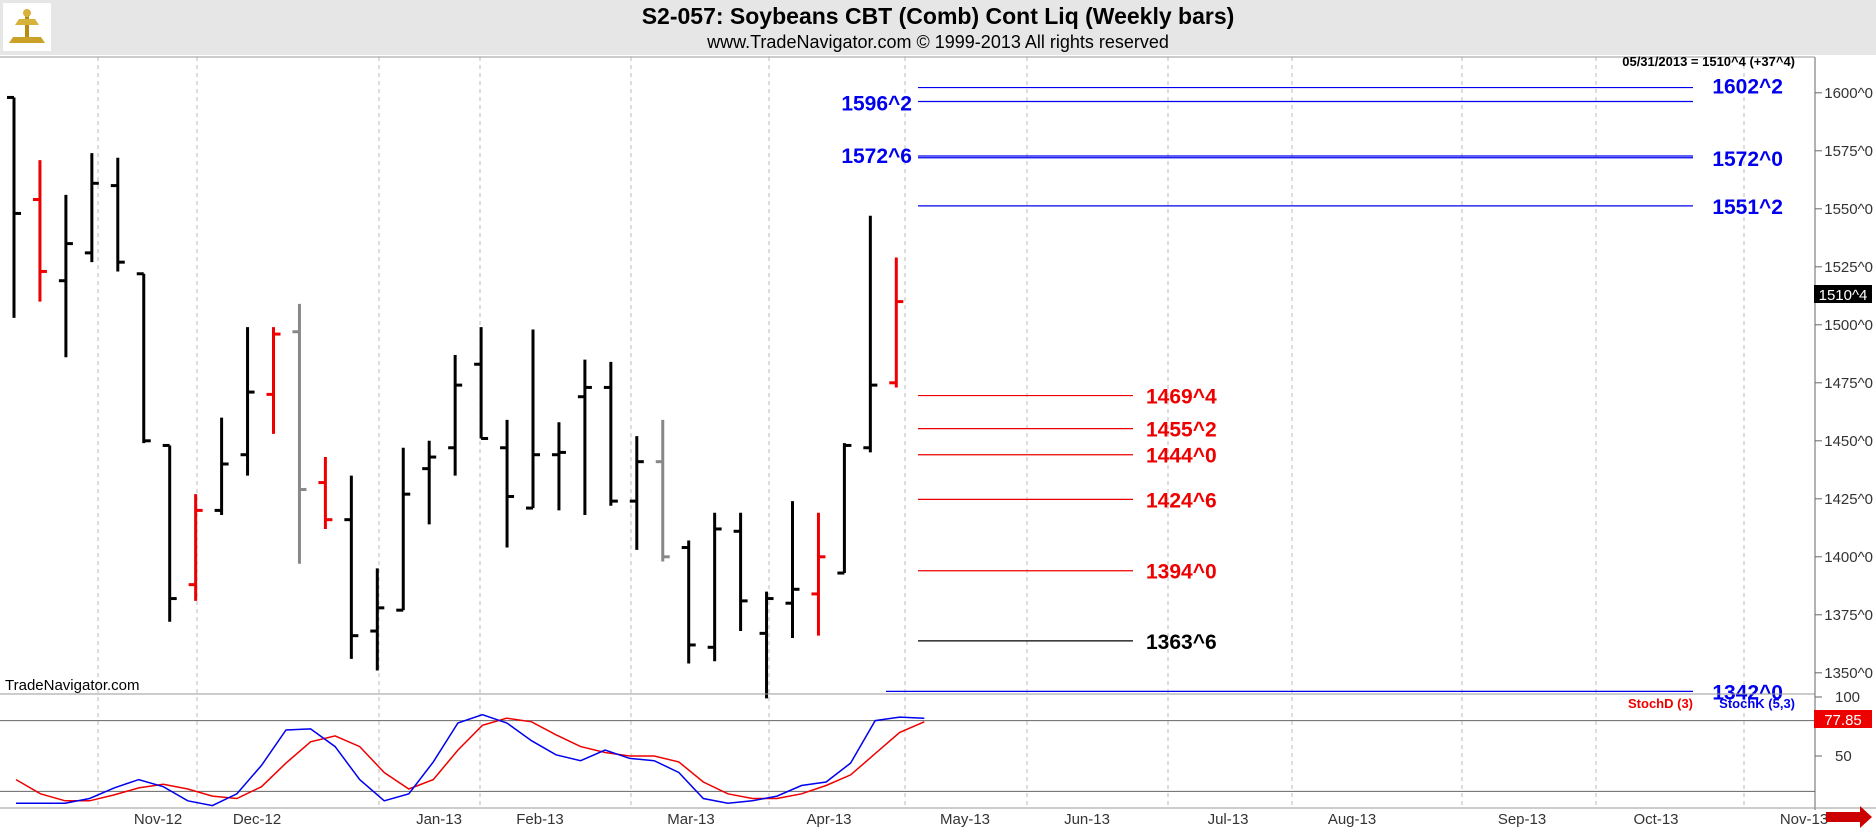  Describe the element at coordinates (1660, 703) in the screenshot. I see `stoch-d-legend: StochD (3)` at that location.